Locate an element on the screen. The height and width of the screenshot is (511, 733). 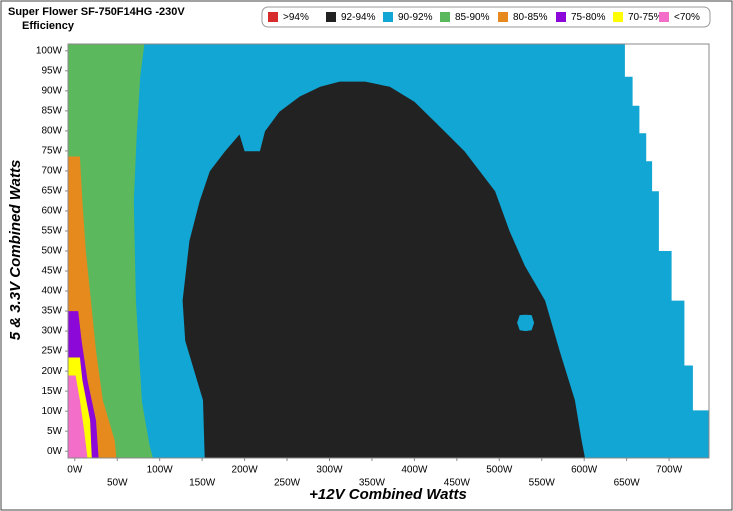
legend-label: 90-92% is located at coordinates (415, 17).